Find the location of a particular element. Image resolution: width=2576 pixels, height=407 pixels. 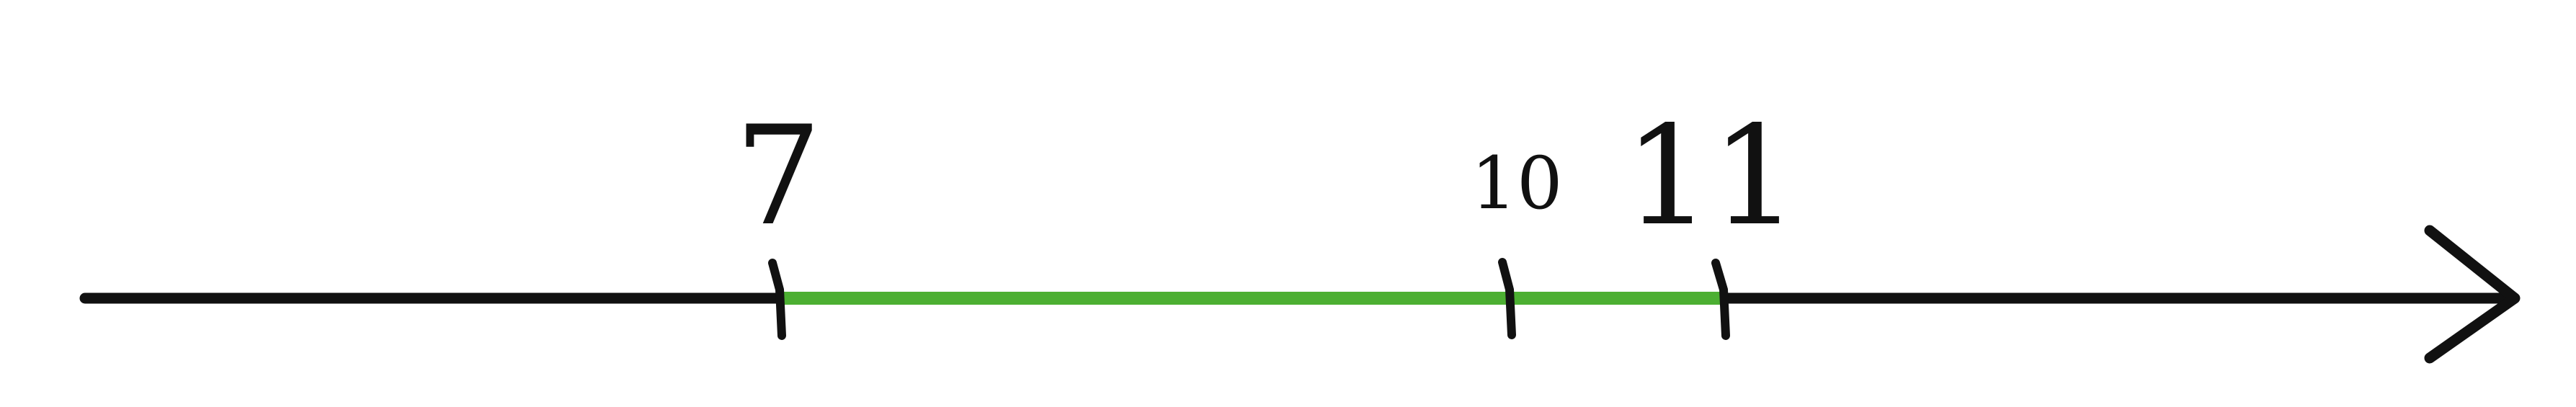

tick-label-11: 11 is located at coordinates (1711, 177).